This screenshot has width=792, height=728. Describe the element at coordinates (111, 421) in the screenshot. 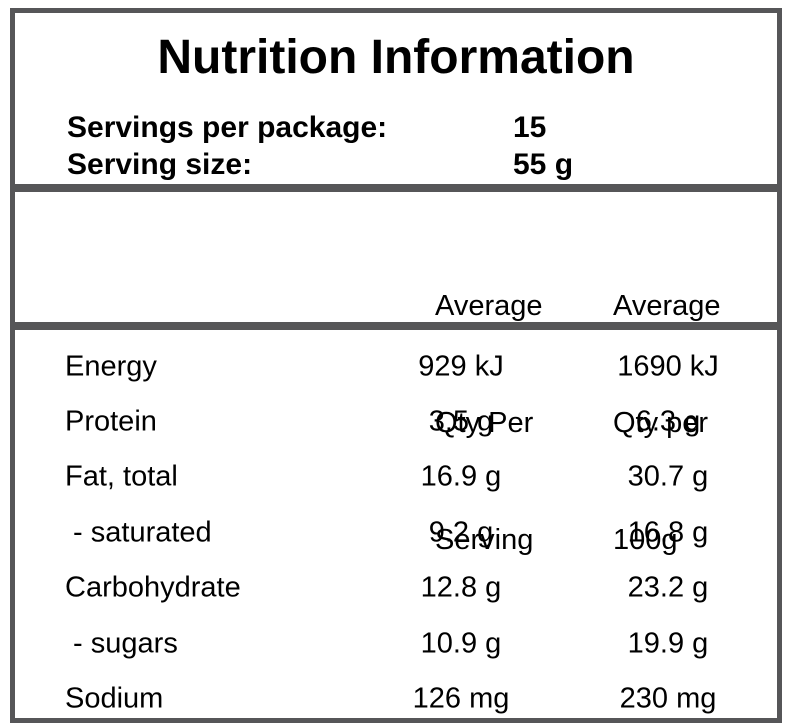

I see `nutrient-label: Protein` at that location.